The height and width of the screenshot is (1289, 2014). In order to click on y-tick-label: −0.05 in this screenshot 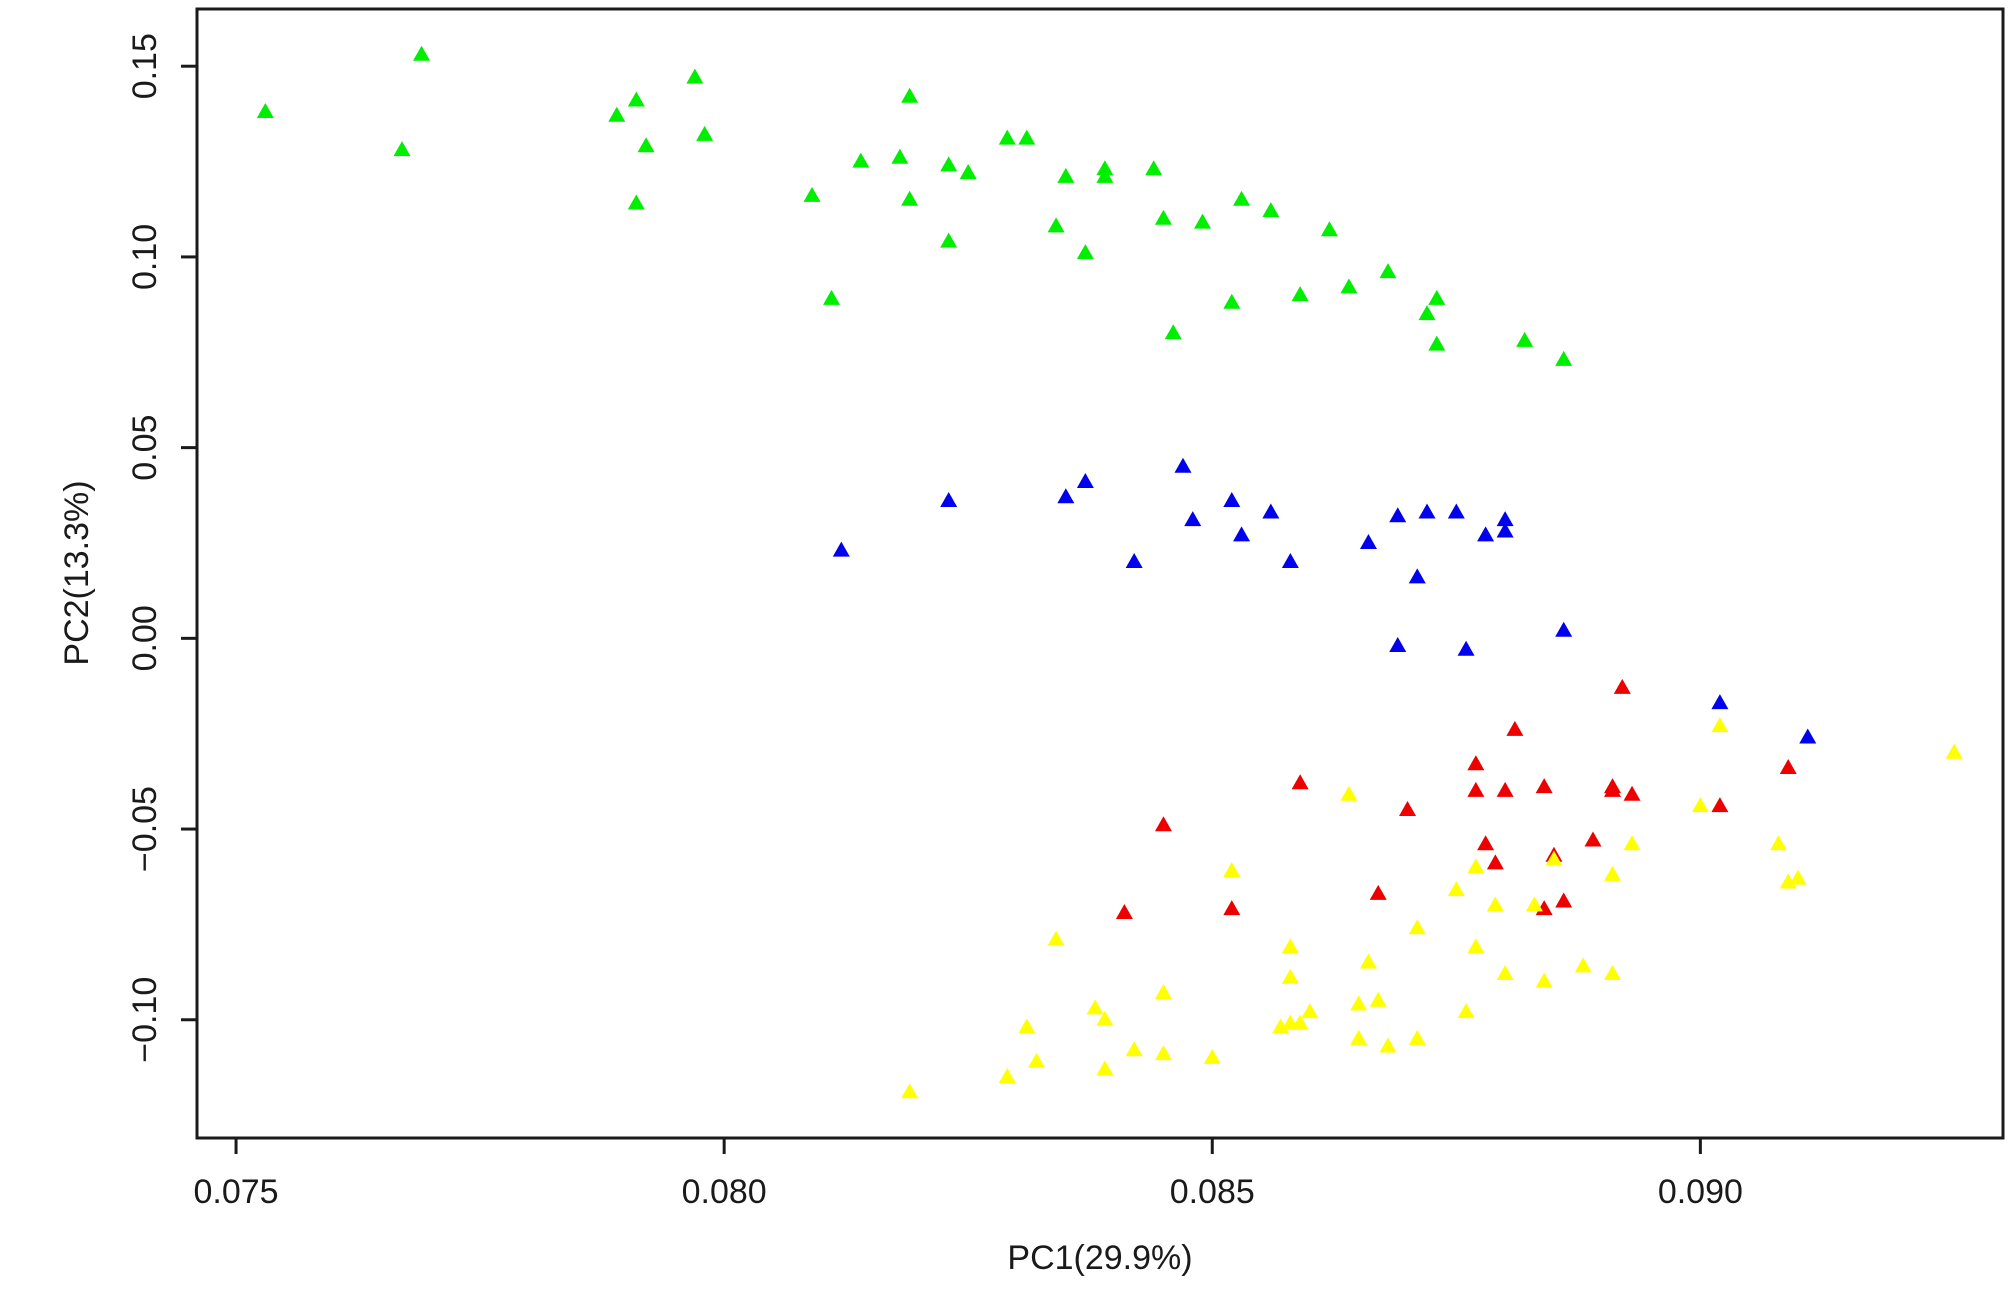, I will do `click(145, 829)`.